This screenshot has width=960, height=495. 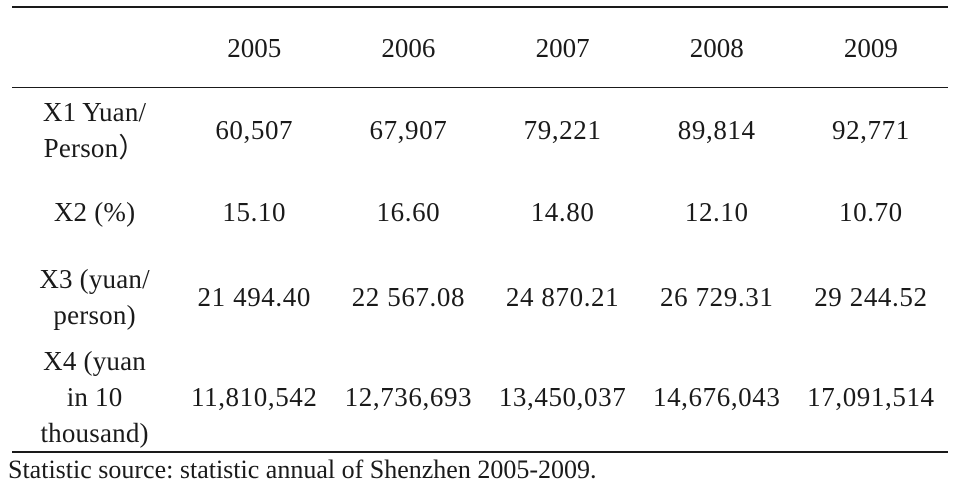 What do you see at coordinates (254, 47) in the screenshot?
I see `year-header-2005: 2005` at bounding box center [254, 47].